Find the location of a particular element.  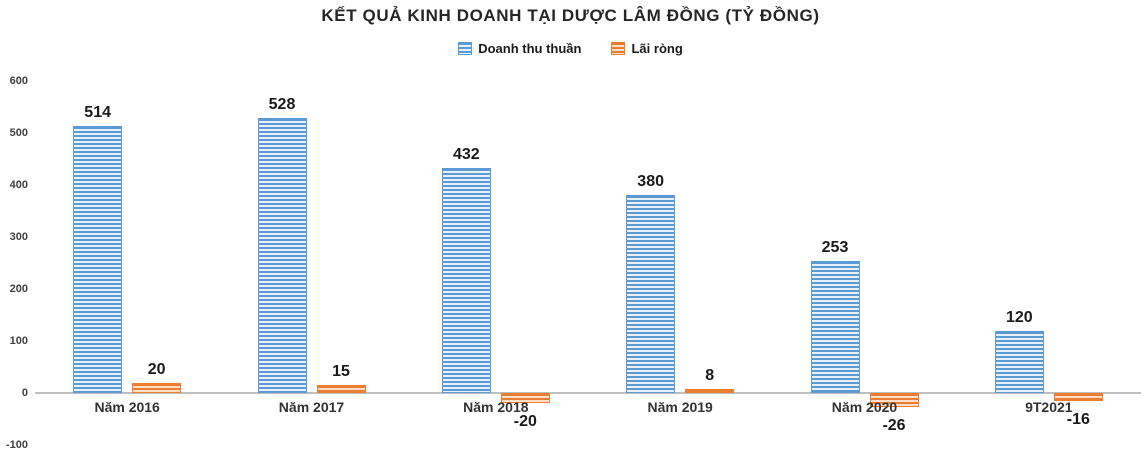

category-label: Năm 2016 is located at coordinates (127, 407).